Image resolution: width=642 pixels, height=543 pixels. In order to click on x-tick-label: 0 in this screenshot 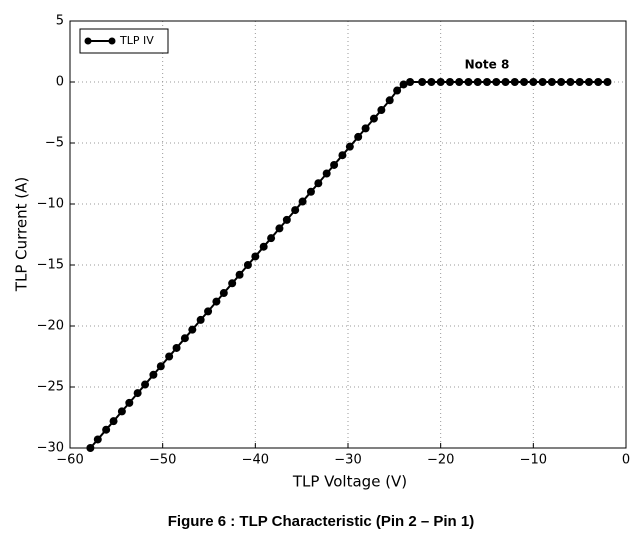, I will do `click(626, 460)`.